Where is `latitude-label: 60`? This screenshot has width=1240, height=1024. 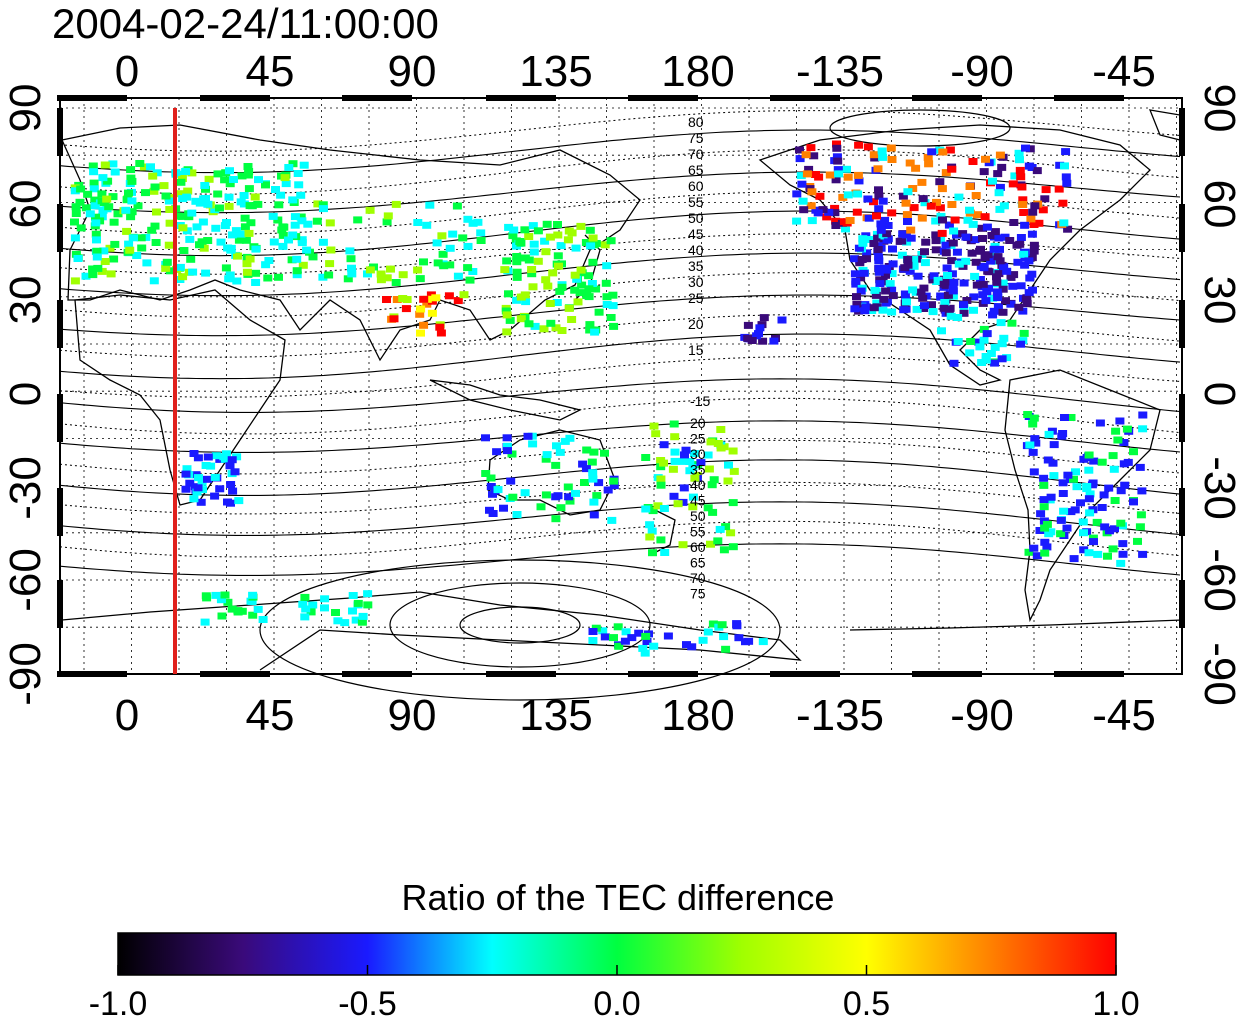
latitude-label: 60 is located at coordinates (25, 204).